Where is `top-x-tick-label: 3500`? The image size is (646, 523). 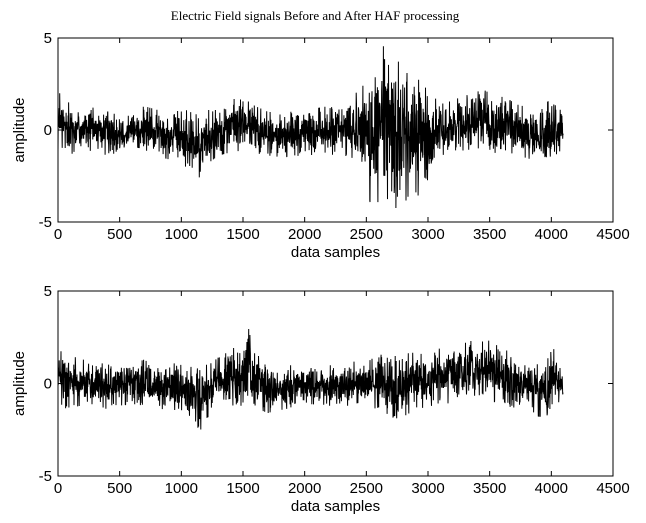
top-x-tick-label: 3500 is located at coordinates (489, 234).